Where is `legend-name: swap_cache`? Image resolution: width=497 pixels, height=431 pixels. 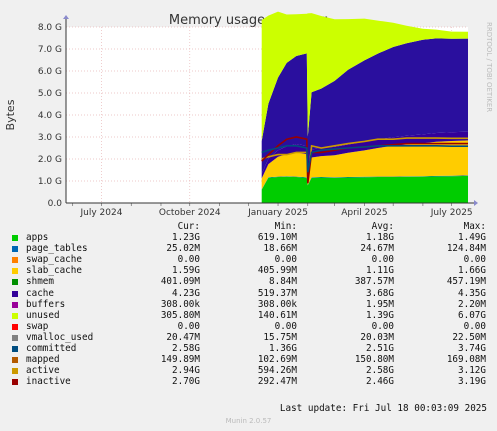
legend-name: swap_cache is located at coordinates (54, 260).